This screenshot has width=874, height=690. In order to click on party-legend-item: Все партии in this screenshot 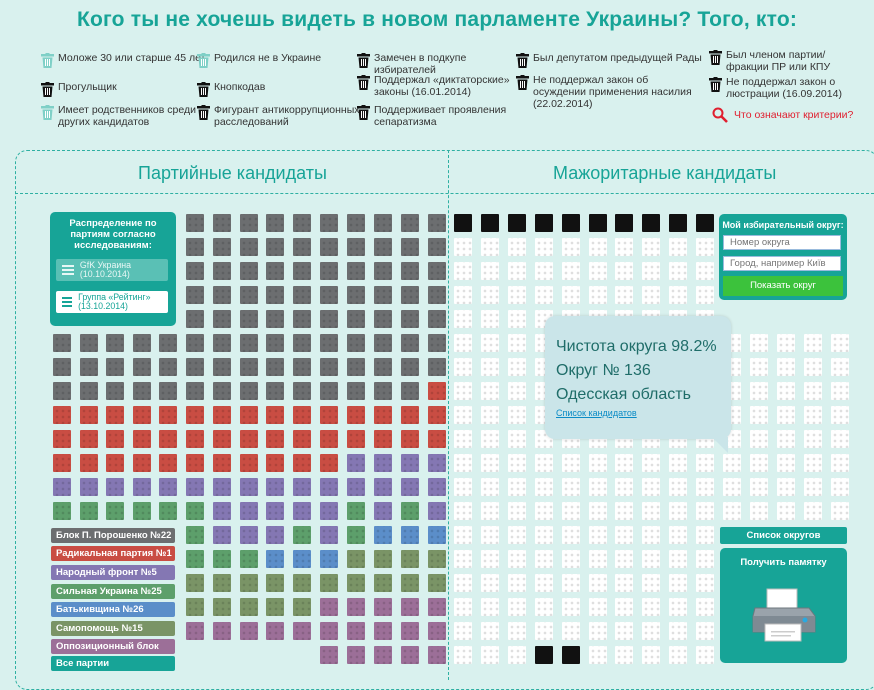, I will do `click(113, 663)`.